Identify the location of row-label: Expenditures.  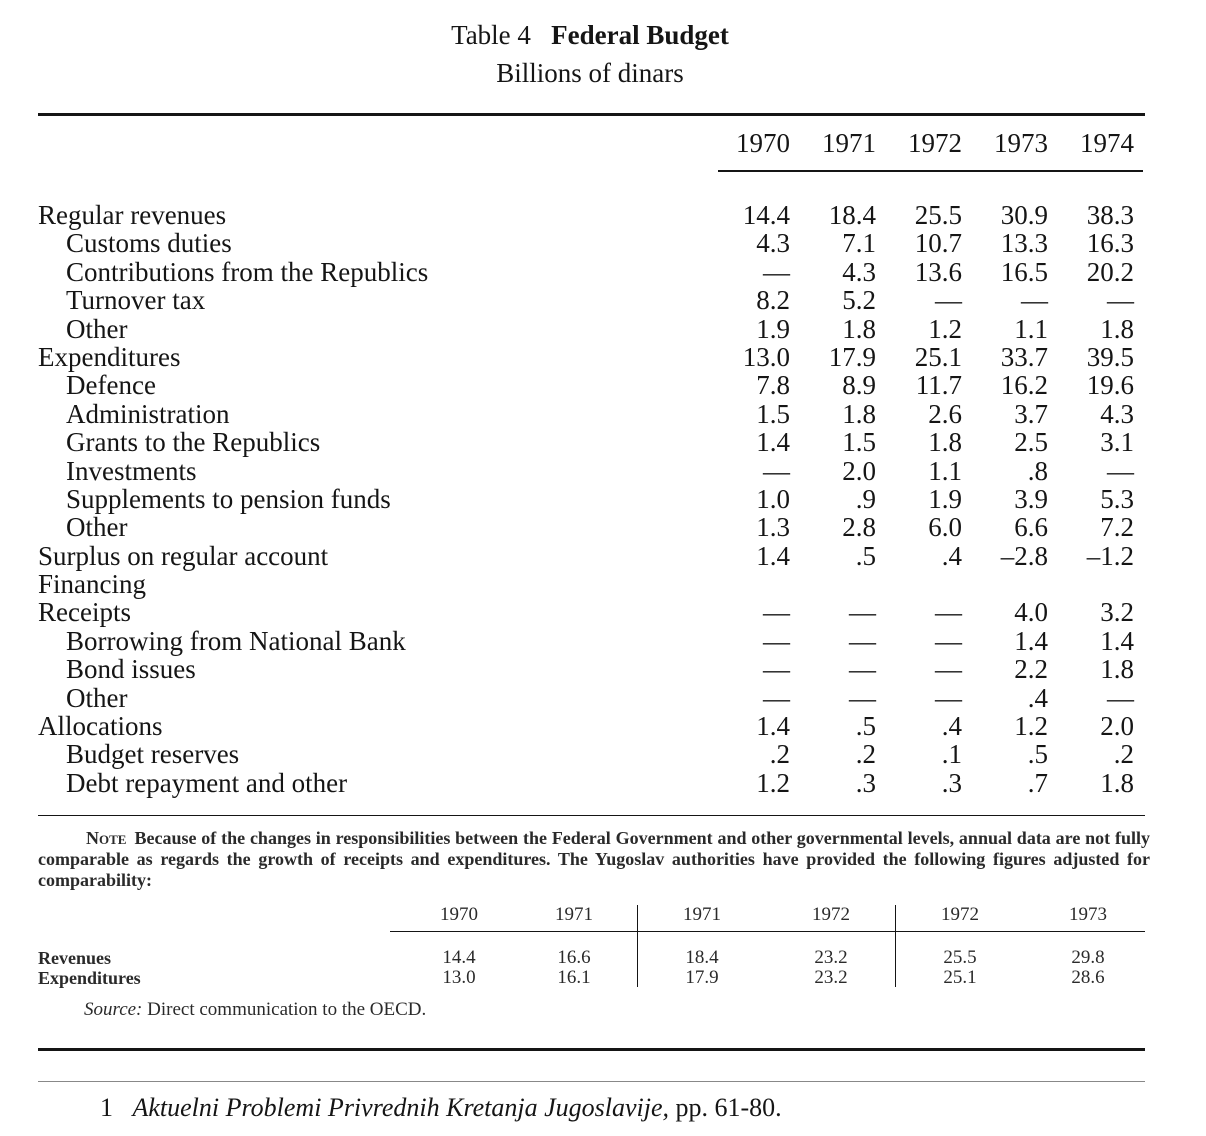
(109, 356).